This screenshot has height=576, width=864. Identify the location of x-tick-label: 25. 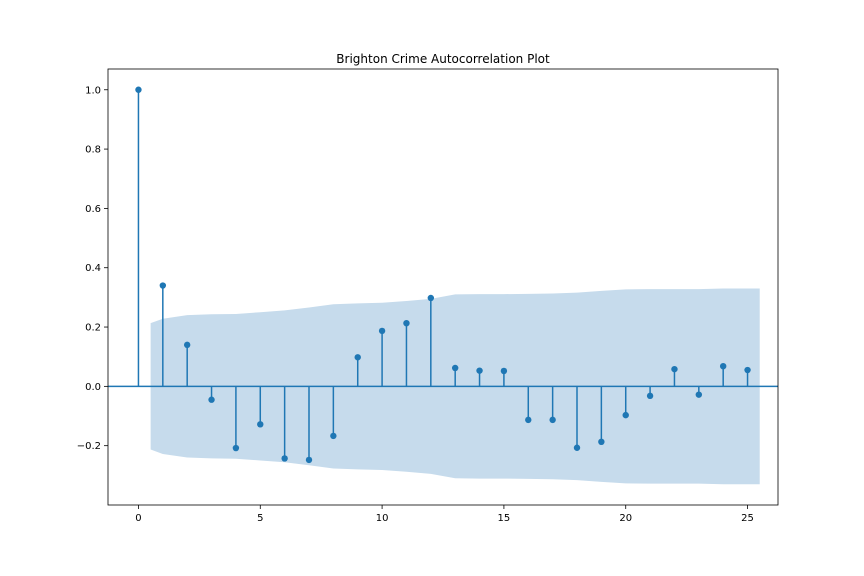
(747, 518).